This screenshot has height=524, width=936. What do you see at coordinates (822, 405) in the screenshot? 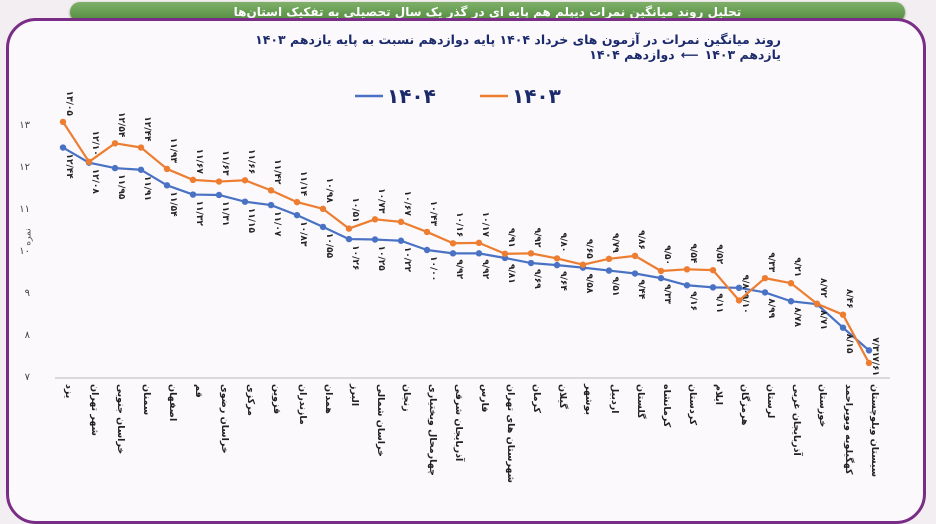
I see `x-category-label: خوزستان` at bounding box center [822, 405].